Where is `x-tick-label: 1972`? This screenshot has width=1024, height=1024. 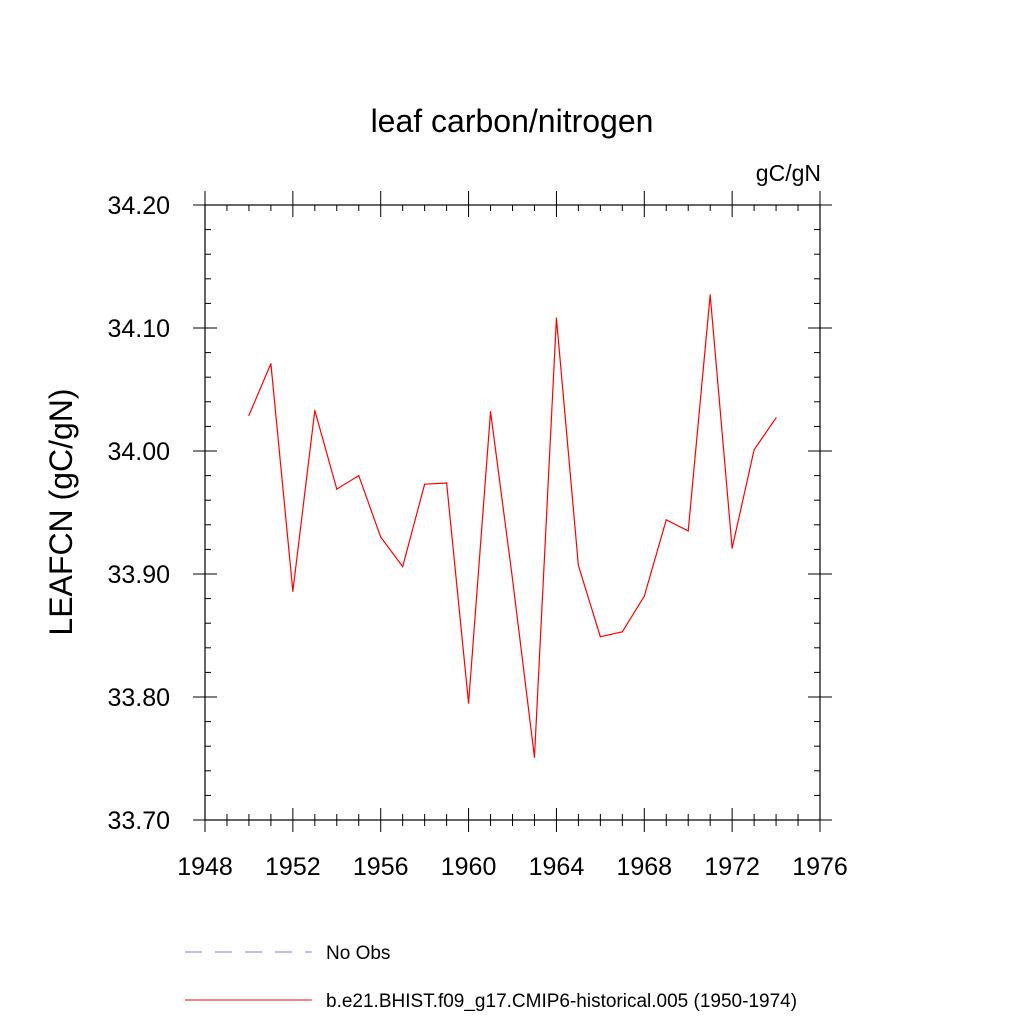 x-tick-label: 1972 is located at coordinates (732, 867).